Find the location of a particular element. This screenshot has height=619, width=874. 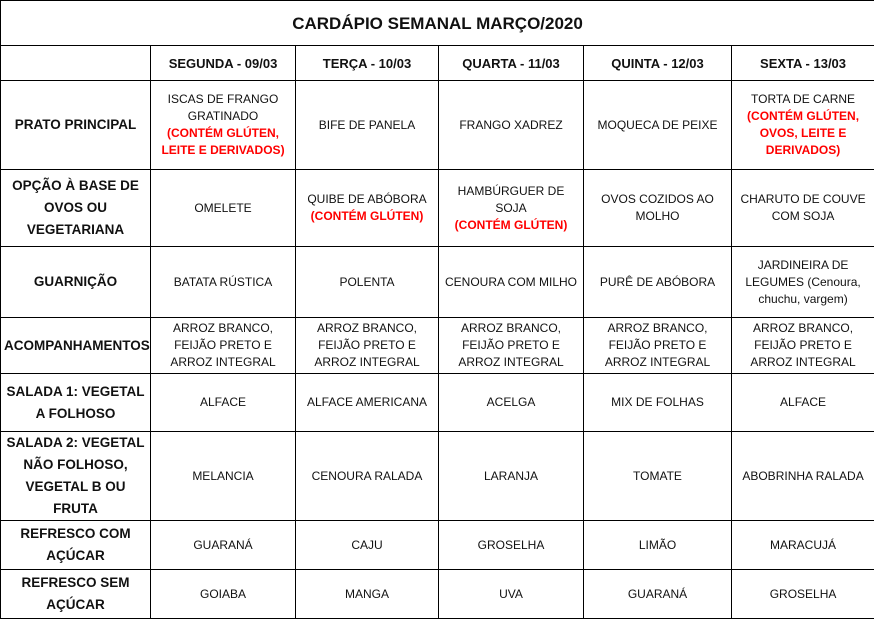

dish-name: TOMATE is located at coordinates (657, 476).